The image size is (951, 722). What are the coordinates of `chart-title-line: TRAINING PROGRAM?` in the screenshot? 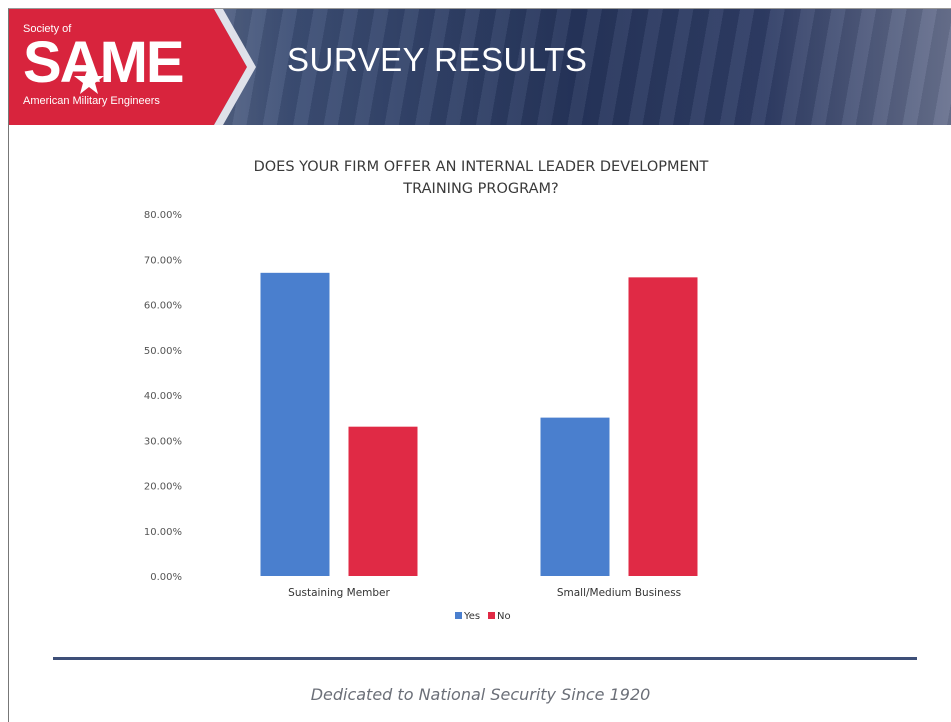 It's located at (480, 189).